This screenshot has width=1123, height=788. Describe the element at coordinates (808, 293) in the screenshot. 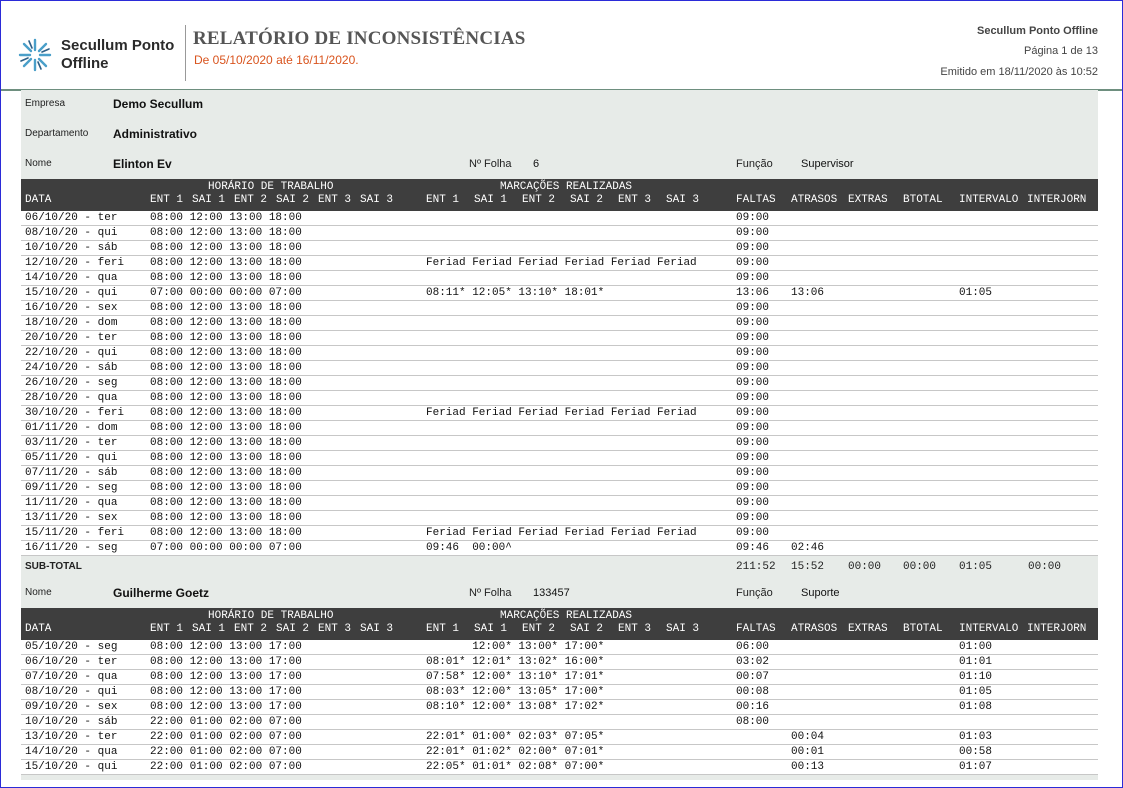

I see `cell-atrasos: 13:06` at that location.